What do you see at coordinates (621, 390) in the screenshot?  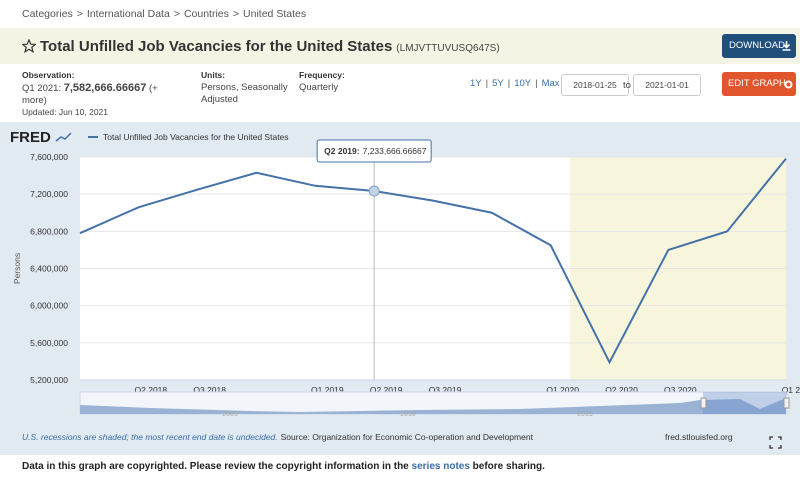 I see `x-tick-label: Q2 2020` at bounding box center [621, 390].